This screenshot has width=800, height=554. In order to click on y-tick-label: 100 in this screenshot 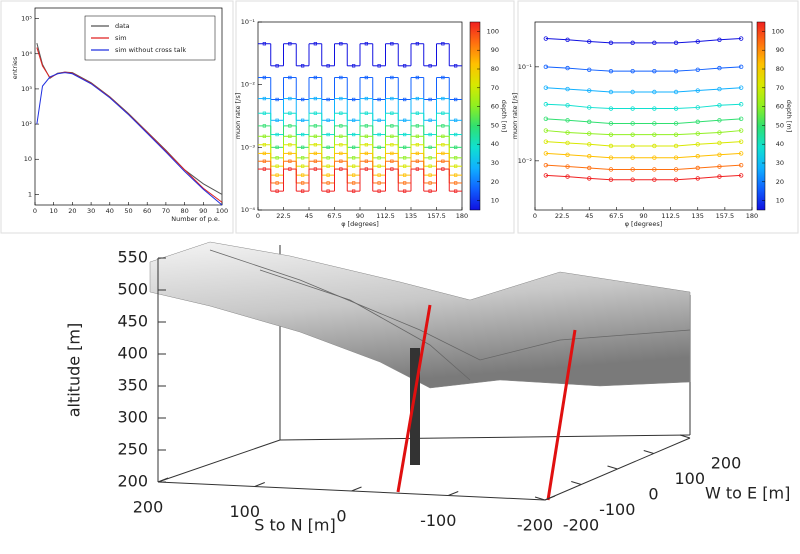, I will do `click(689, 478)`.